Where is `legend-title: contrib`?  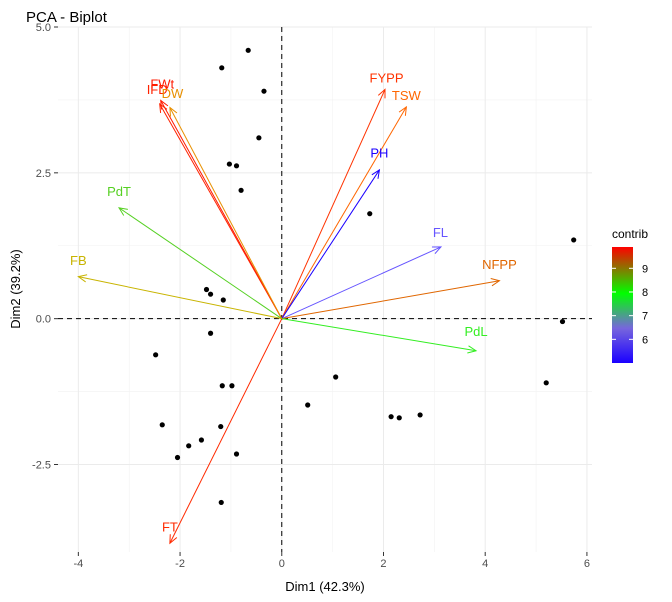
legend-title: contrib is located at coordinates (630, 234).